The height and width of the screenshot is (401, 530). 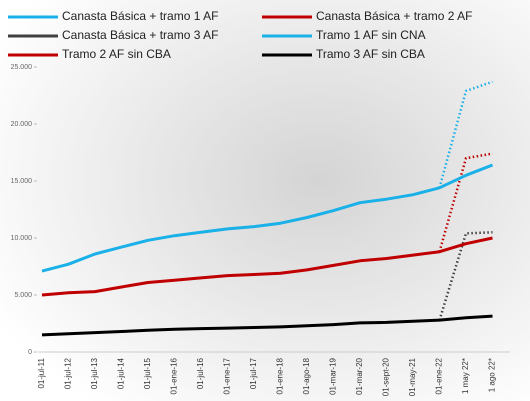 I want to click on x-tick-label: 01-ene-17, so click(x=227, y=375).